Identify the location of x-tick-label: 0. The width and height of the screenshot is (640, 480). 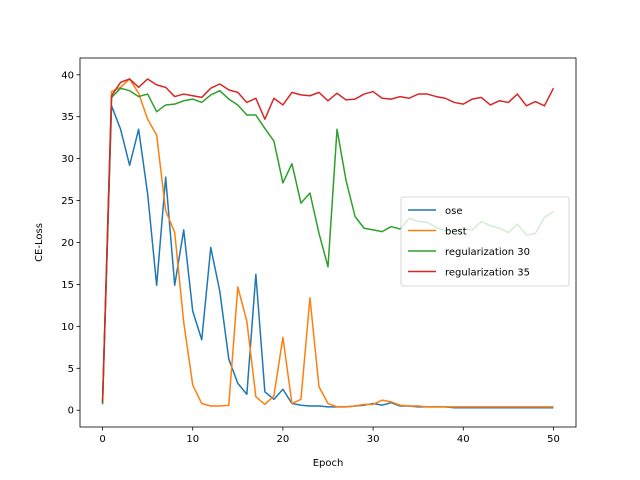
(102, 439).